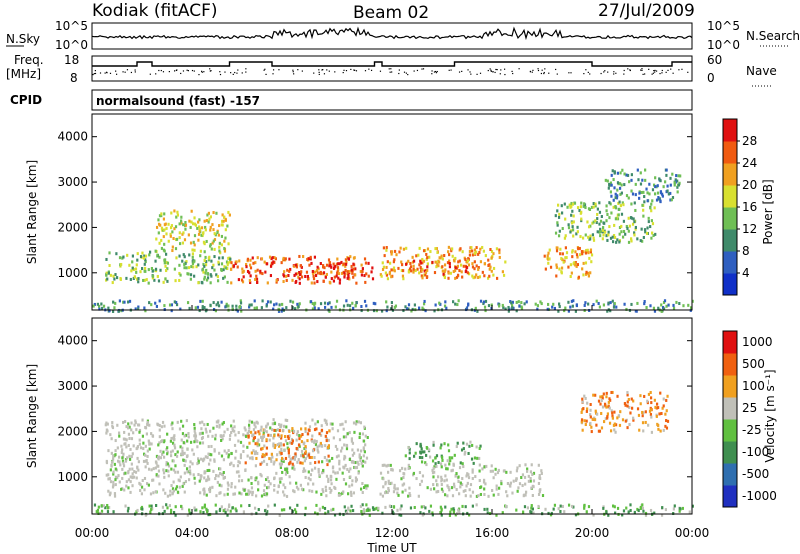 This screenshot has height=554, width=800. I want to click on power-colorbar-tick: 8, so click(746, 251).